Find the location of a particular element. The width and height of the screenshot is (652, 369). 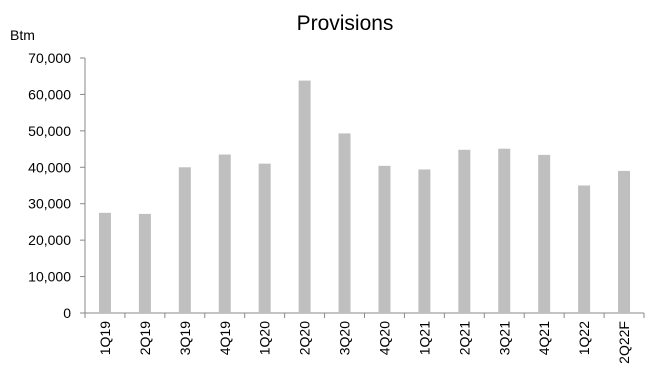

y-tick-label: 60,000 is located at coordinates (49, 94).